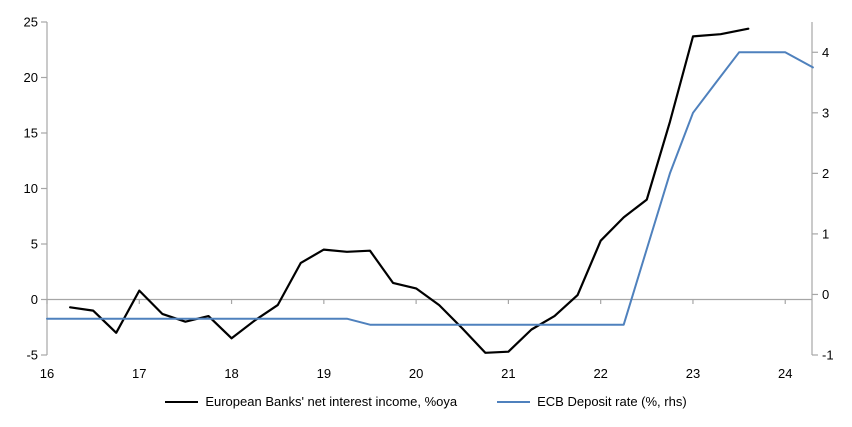 The image size is (852, 427). Describe the element at coordinates (31, 133) in the screenshot. I see `left-y-axis-label: 15` at that location.